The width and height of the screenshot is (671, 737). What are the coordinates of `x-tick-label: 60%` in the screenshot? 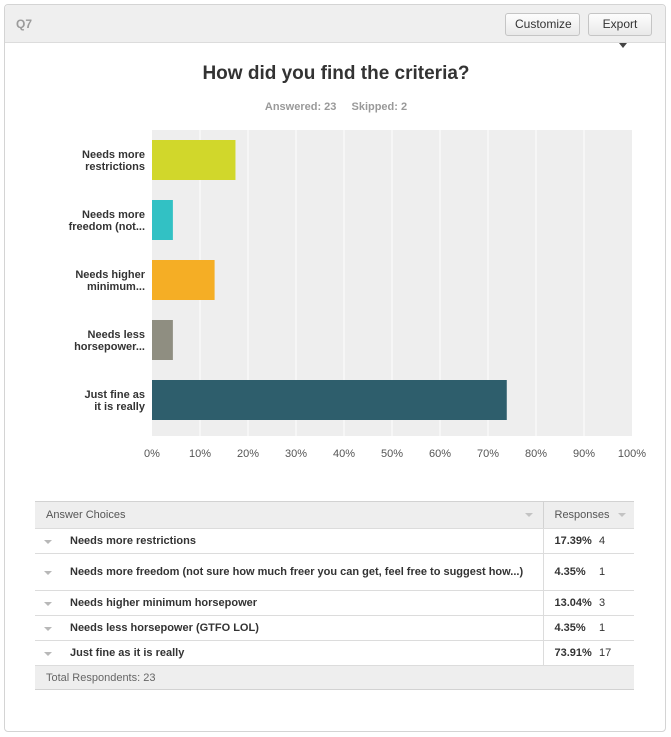 It's located at (440, 454).